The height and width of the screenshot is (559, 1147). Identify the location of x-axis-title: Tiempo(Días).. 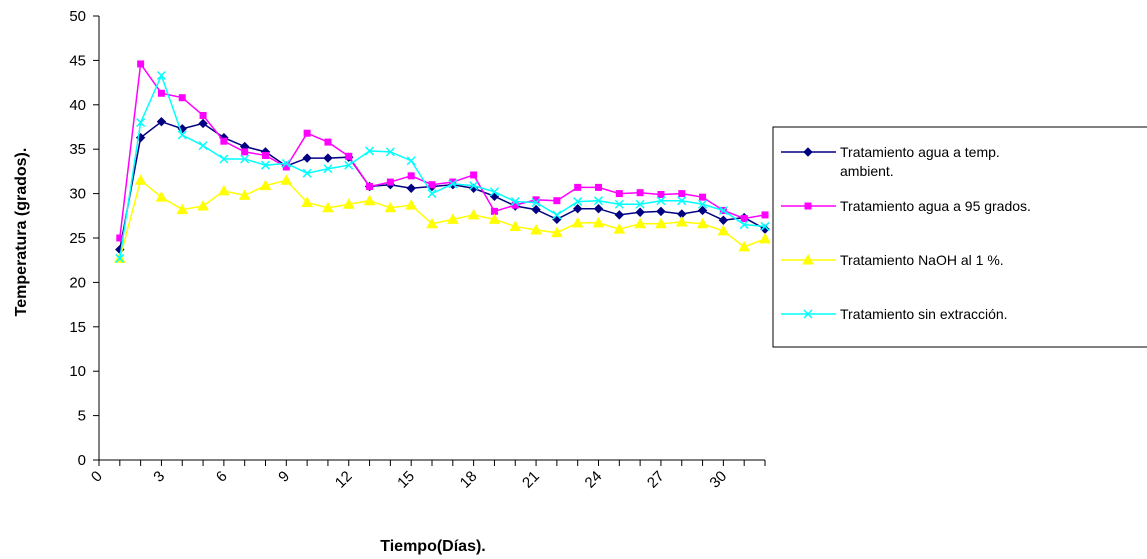
(433, 546).